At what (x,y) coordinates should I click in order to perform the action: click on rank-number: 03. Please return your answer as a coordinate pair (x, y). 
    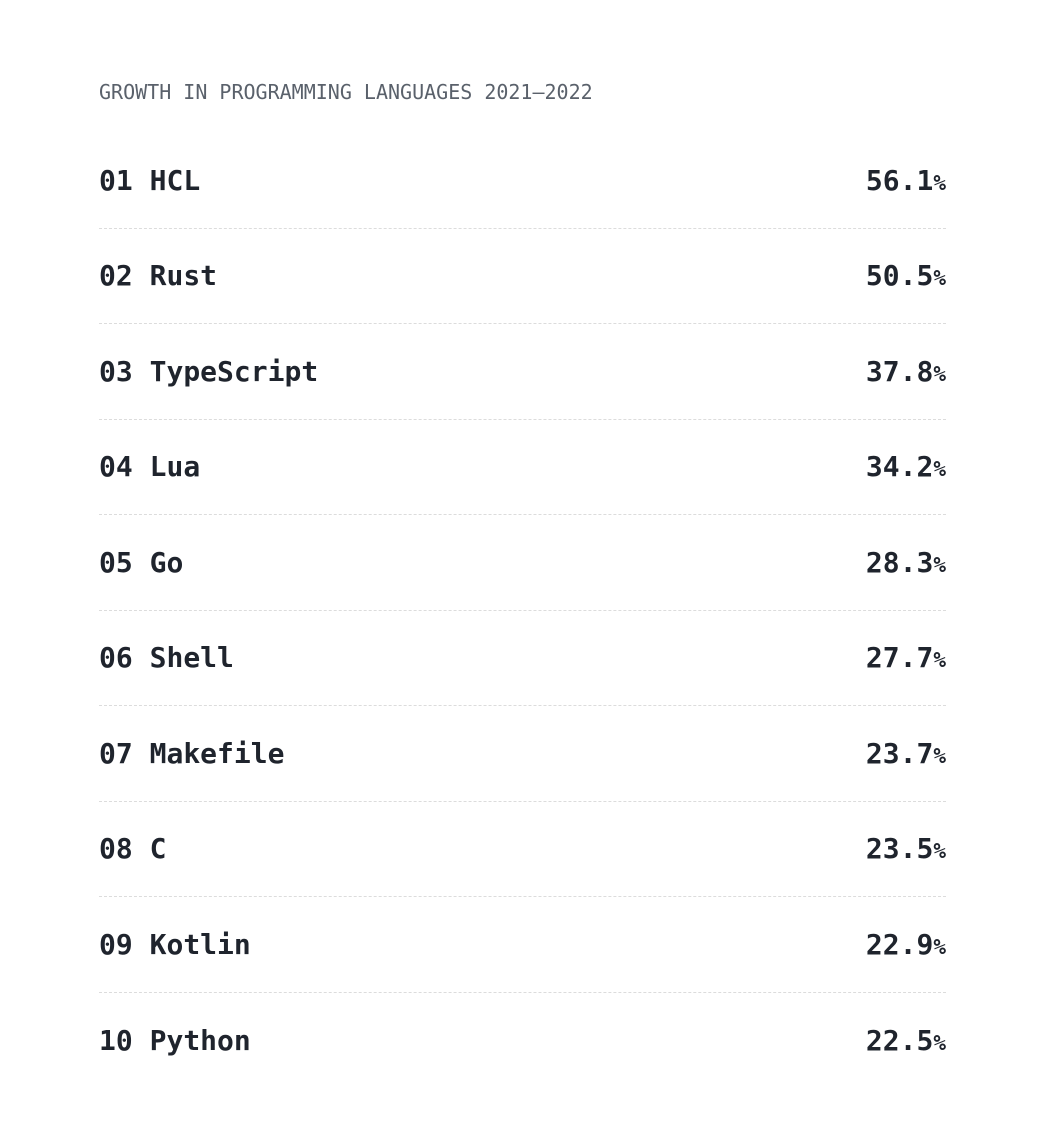
    Looking at the image, I should click on (116, 371).